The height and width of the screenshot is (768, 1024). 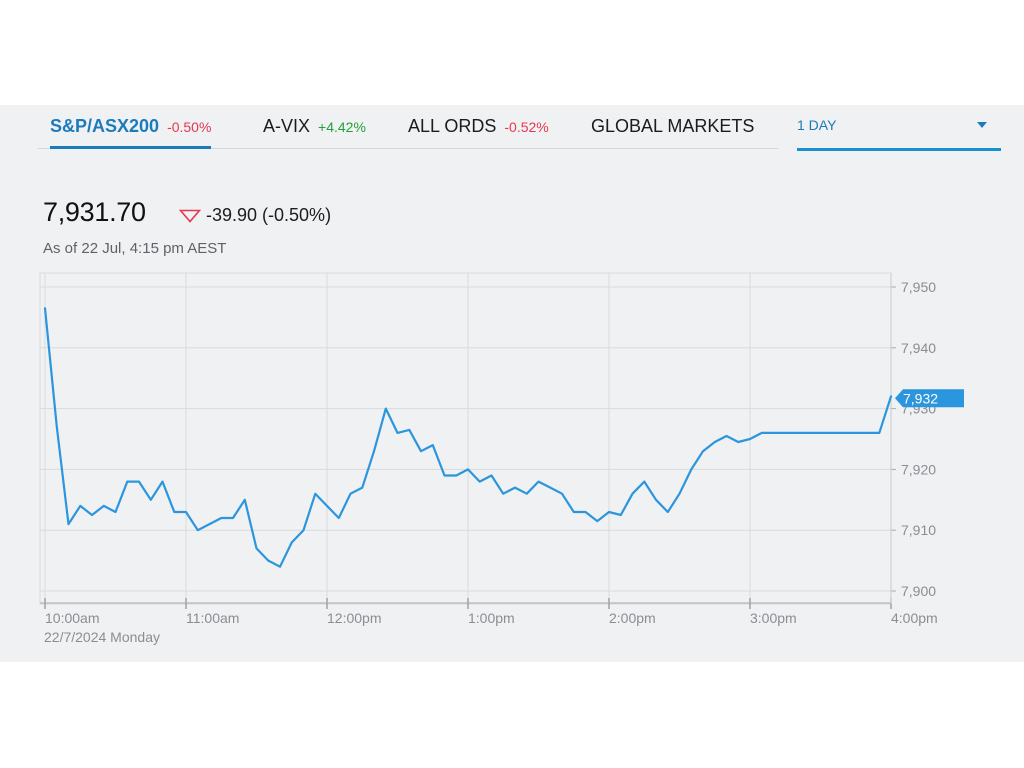 I want to click on tab-change: -0.52%, so click(x=526, y=127).